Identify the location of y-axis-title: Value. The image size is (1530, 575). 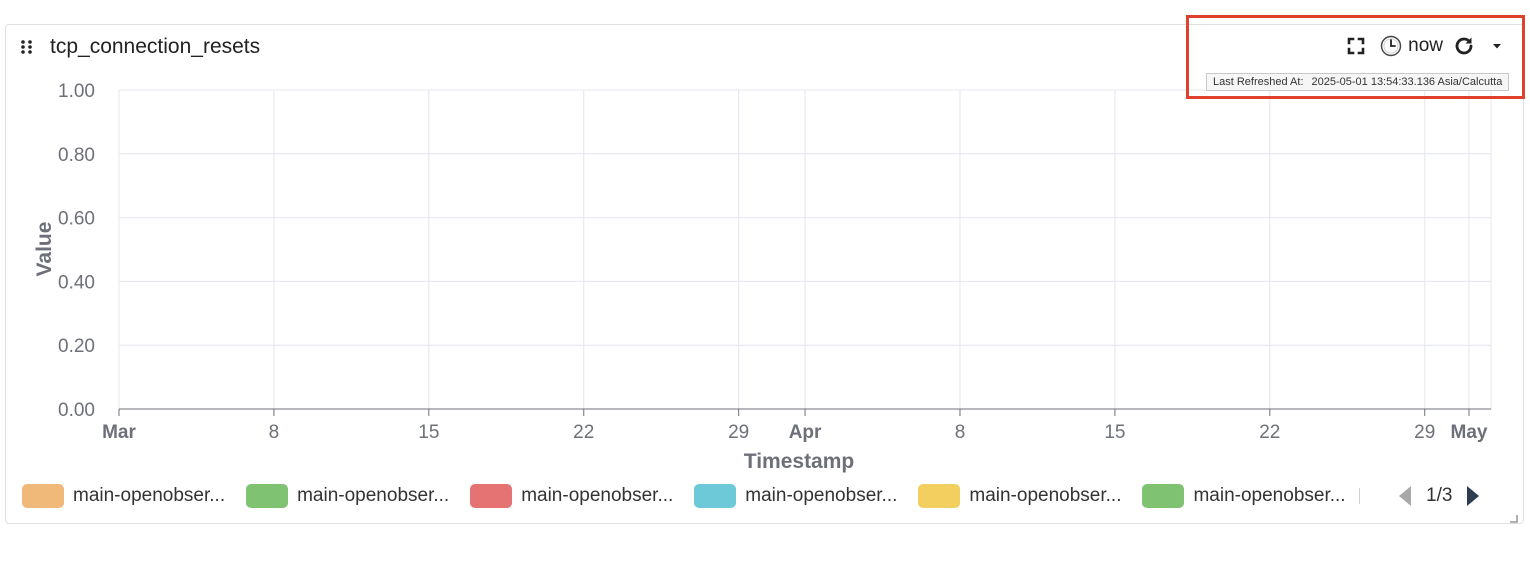
(44, 249).